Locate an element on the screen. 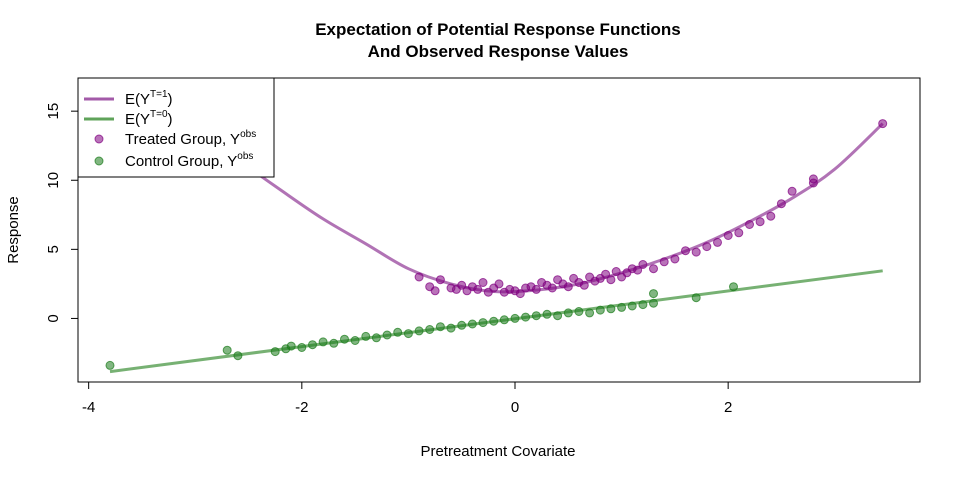  x-tick-label: -2 is located at coordinates (301, 407).